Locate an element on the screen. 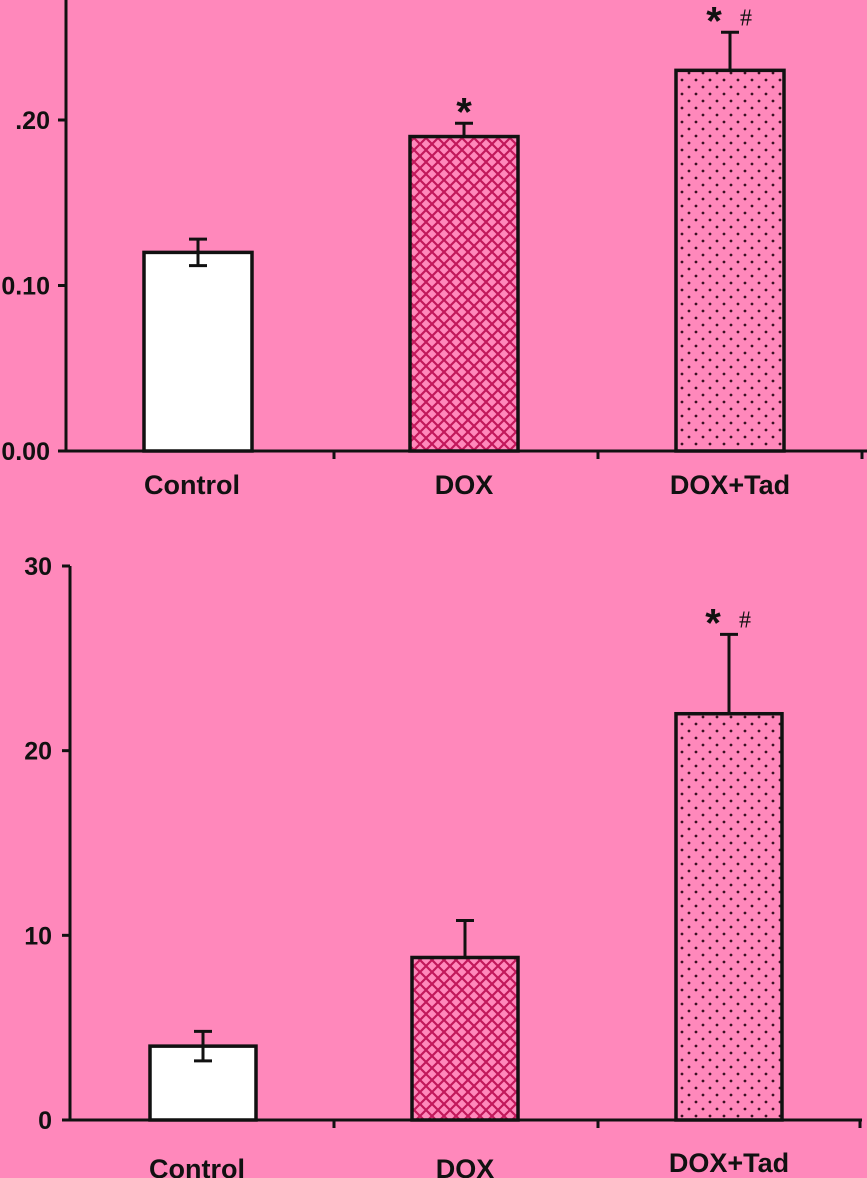 The image size is (867, 1178). bottom-significance-star: * is located at coordinates (713, 623).